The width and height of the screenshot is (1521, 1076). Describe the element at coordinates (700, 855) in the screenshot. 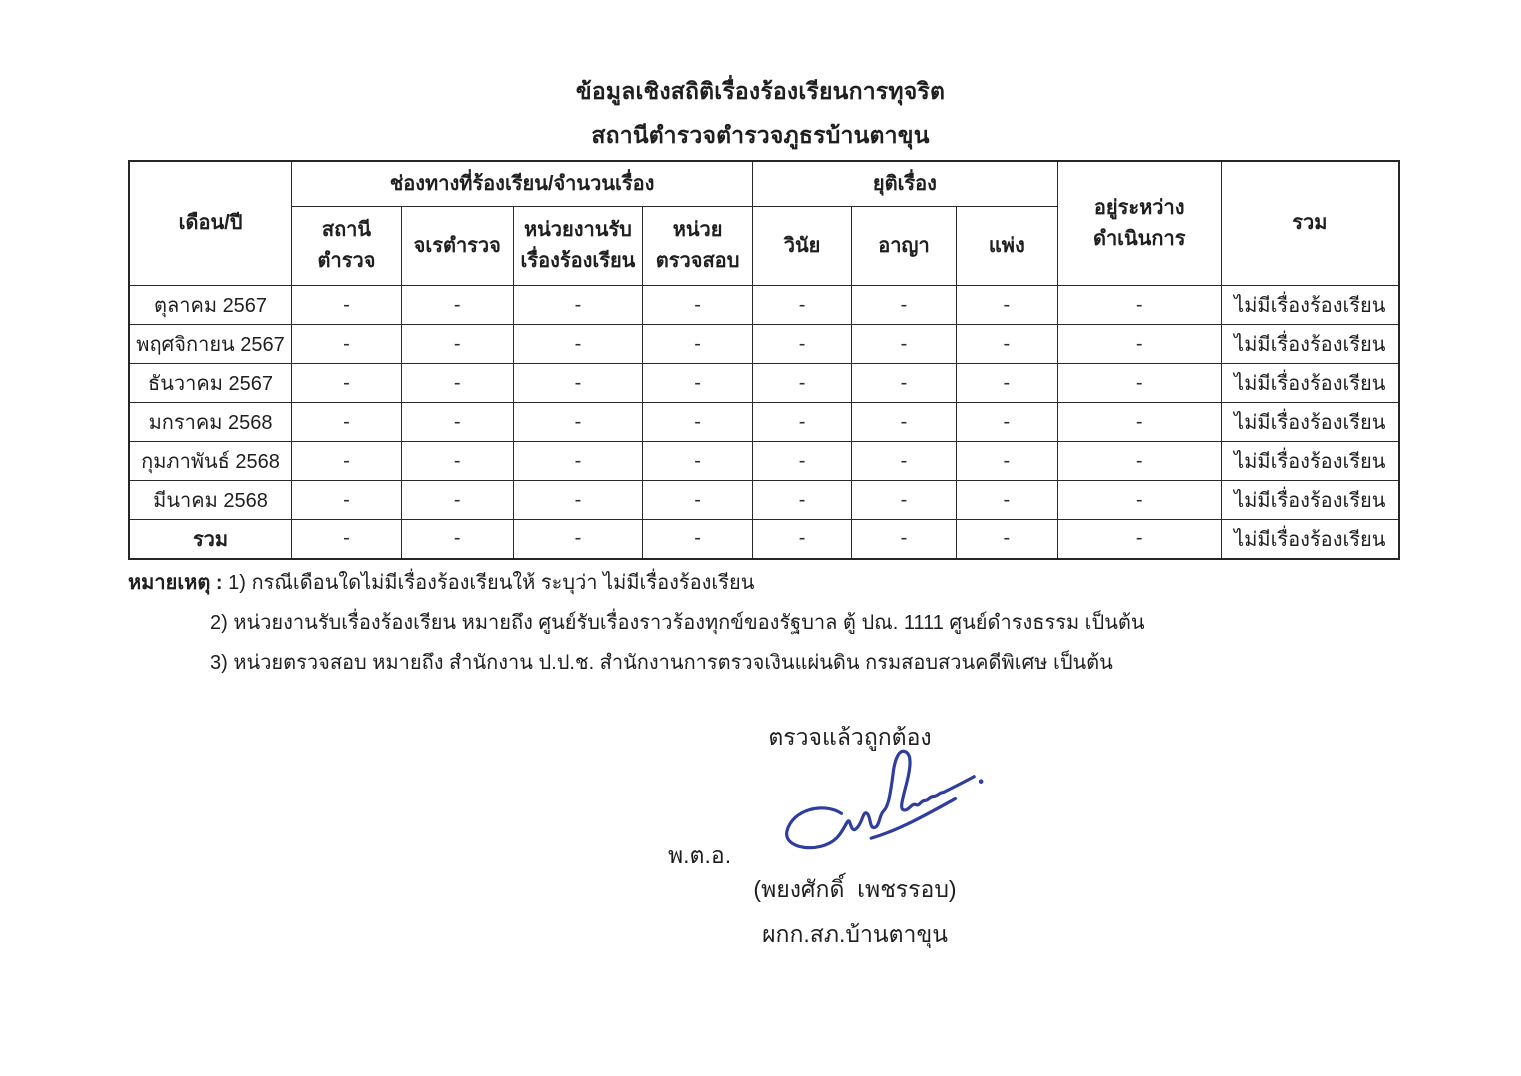

I see `signer-rank: พ.ต.อ.` at that location.